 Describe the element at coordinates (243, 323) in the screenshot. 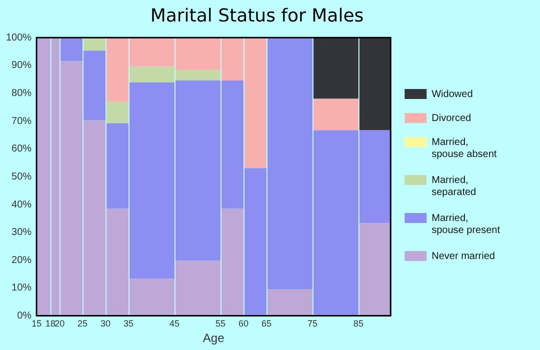

I see `x-tick-label: 60` at that location.